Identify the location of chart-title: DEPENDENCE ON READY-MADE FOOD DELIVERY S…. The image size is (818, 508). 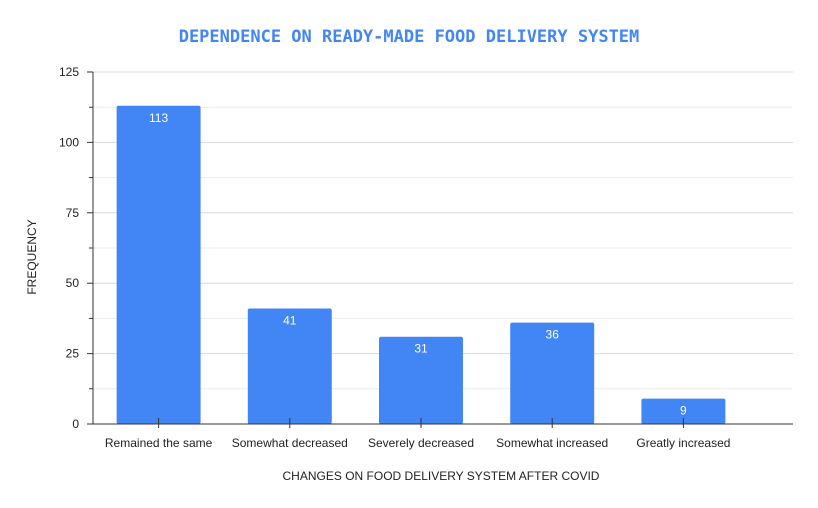
(409, 37).